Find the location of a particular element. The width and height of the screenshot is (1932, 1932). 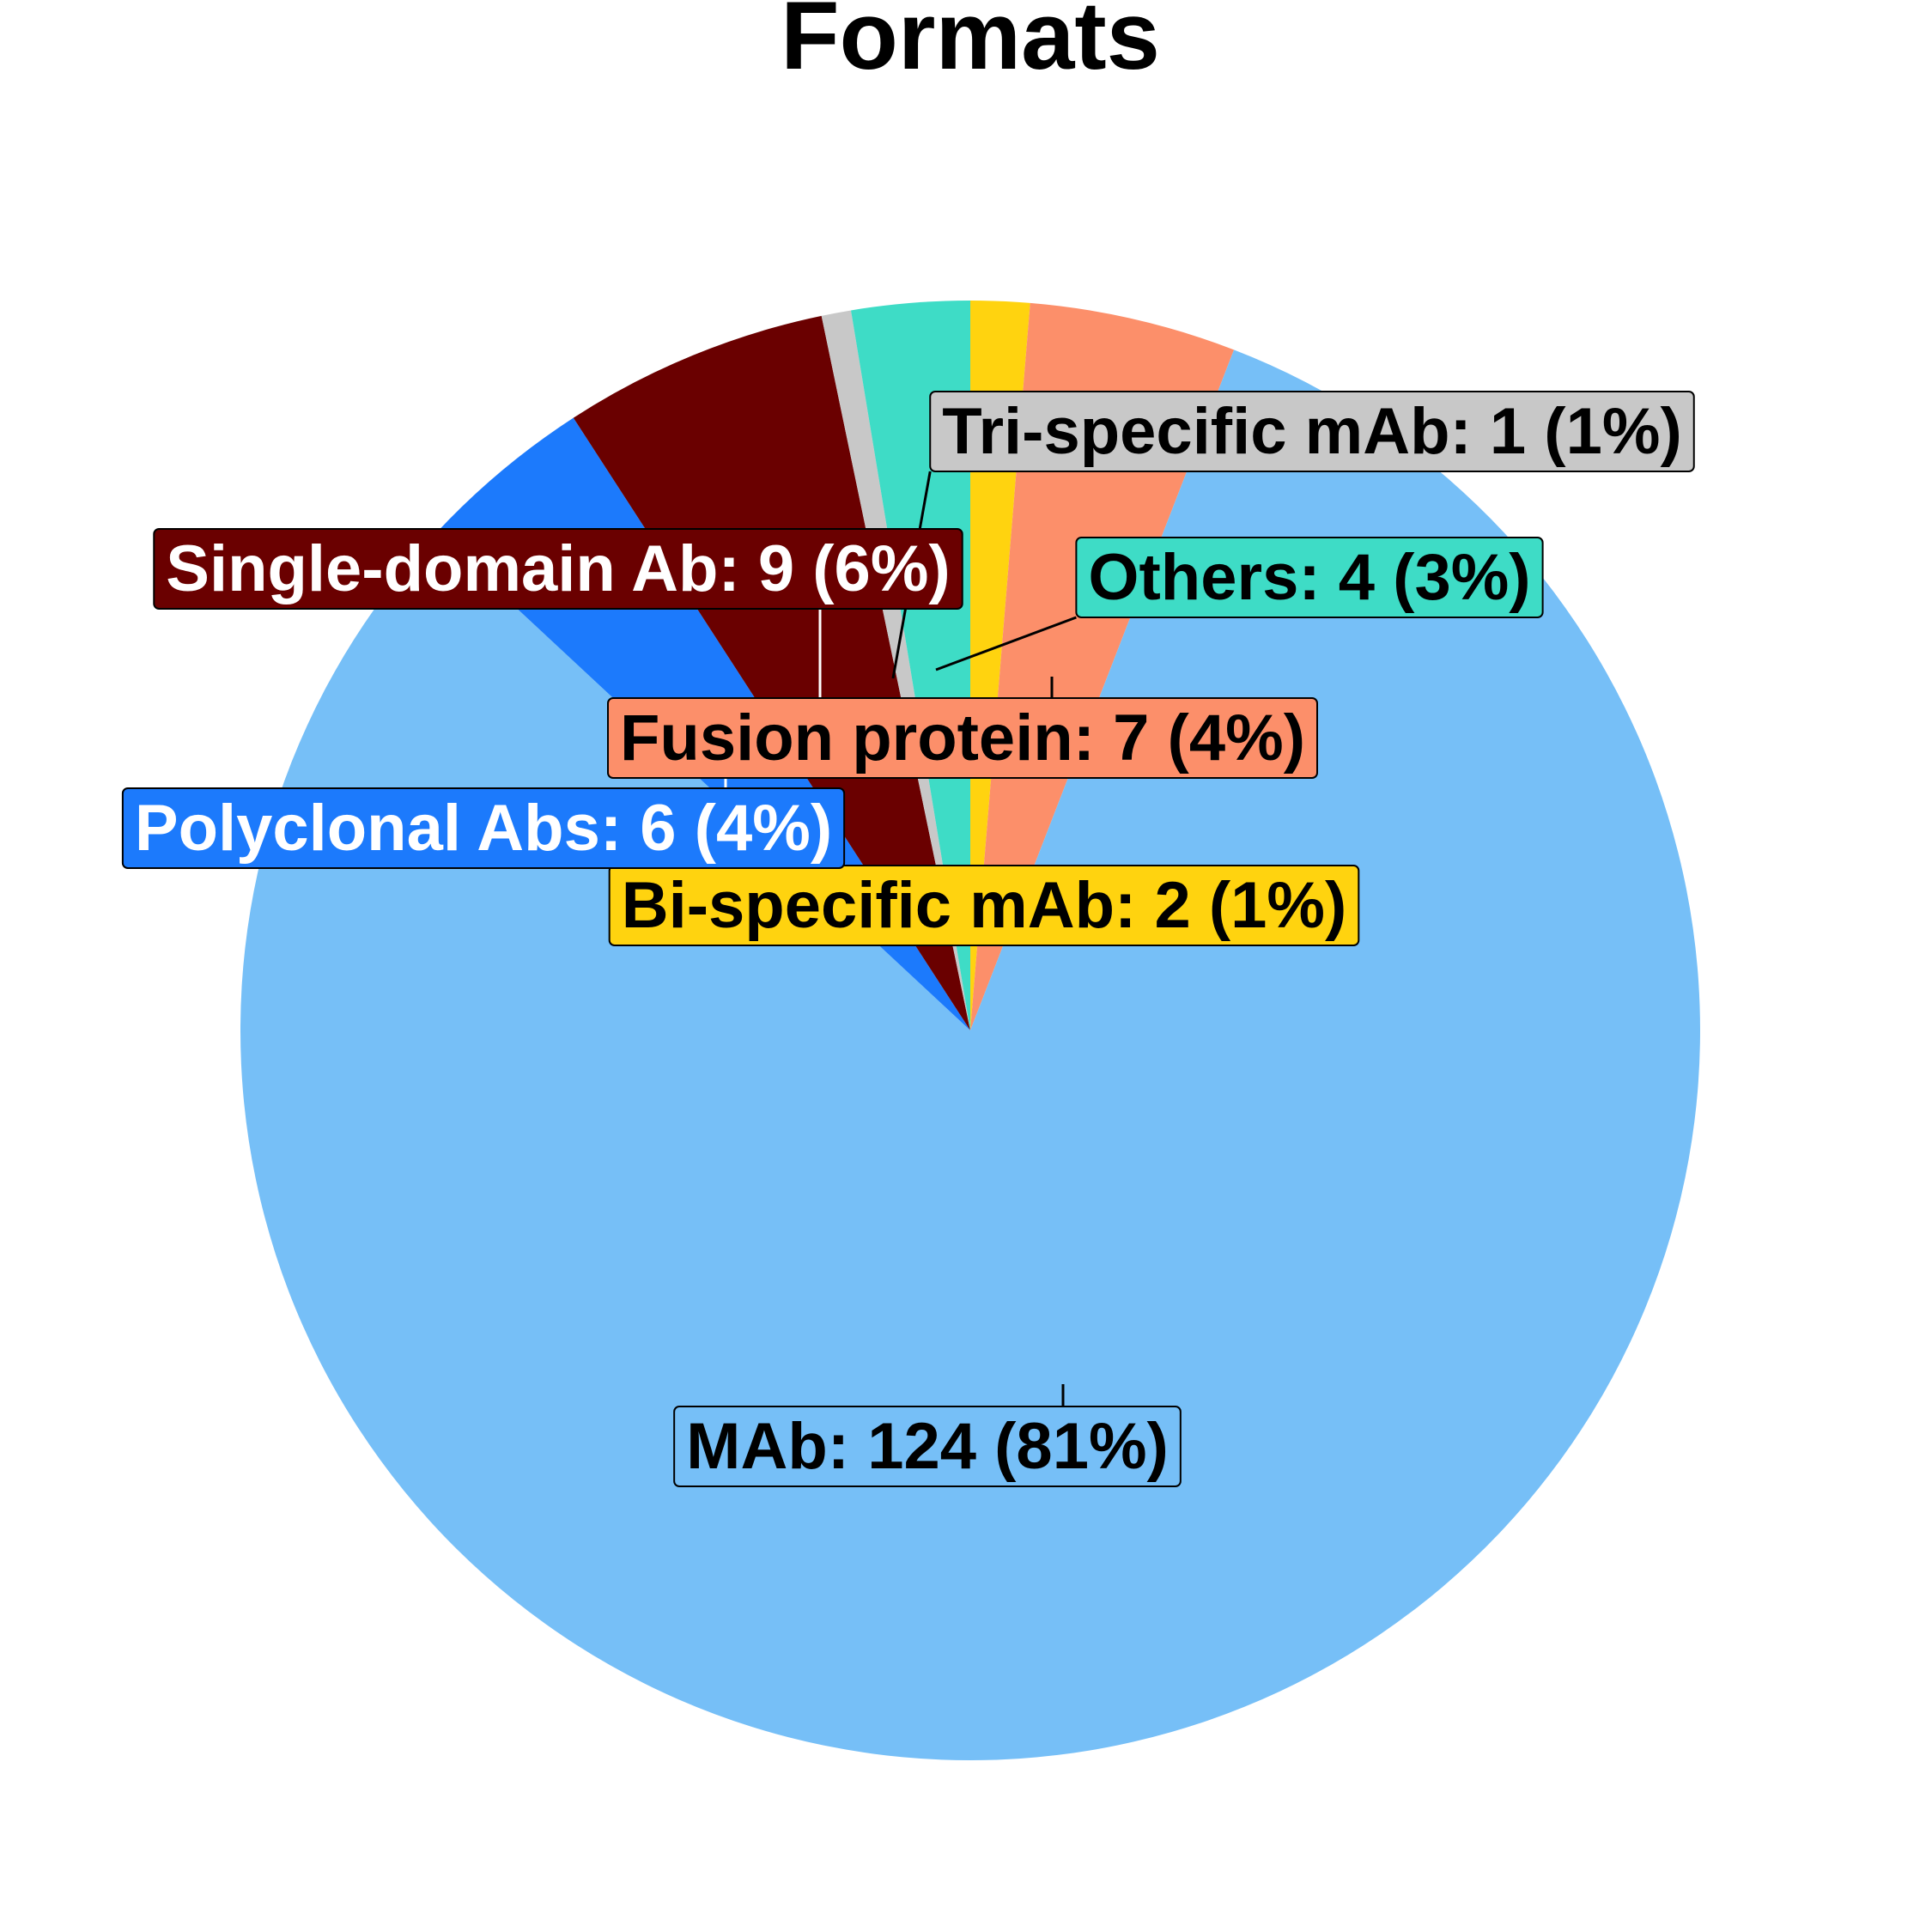

slice-label-box-bi-specific-mab is located at coordinates (984, 906).